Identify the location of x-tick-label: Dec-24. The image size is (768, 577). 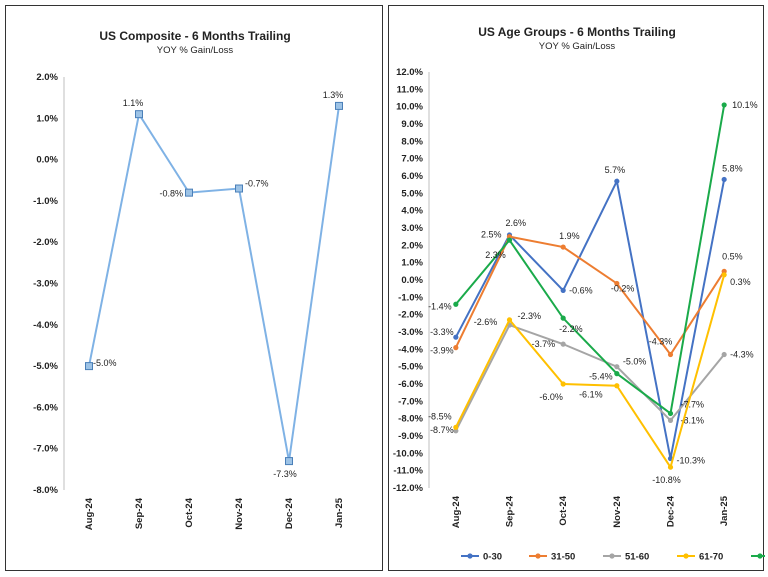
(289, 513).